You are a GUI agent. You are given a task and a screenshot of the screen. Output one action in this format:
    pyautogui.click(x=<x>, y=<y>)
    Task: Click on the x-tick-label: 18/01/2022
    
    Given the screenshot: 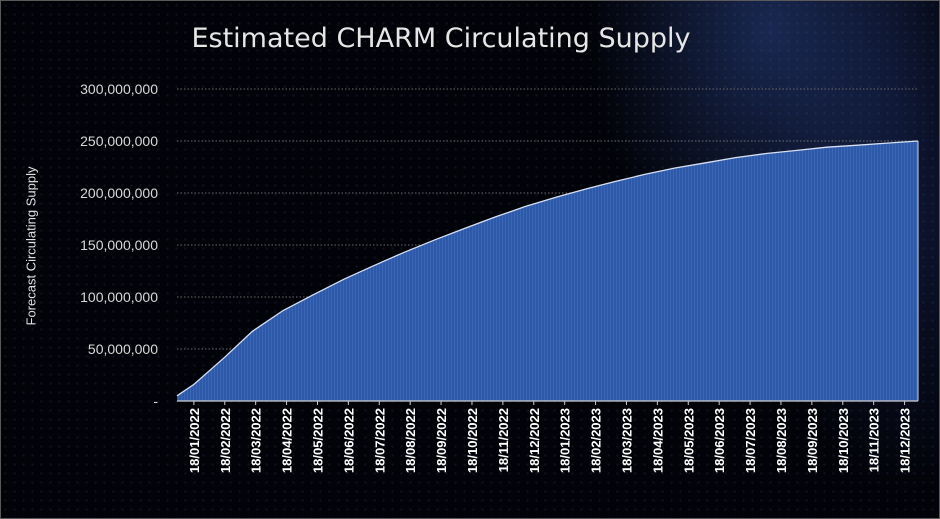 What is the action you would take?
    pyautogui.click(x=194, y=440)
    